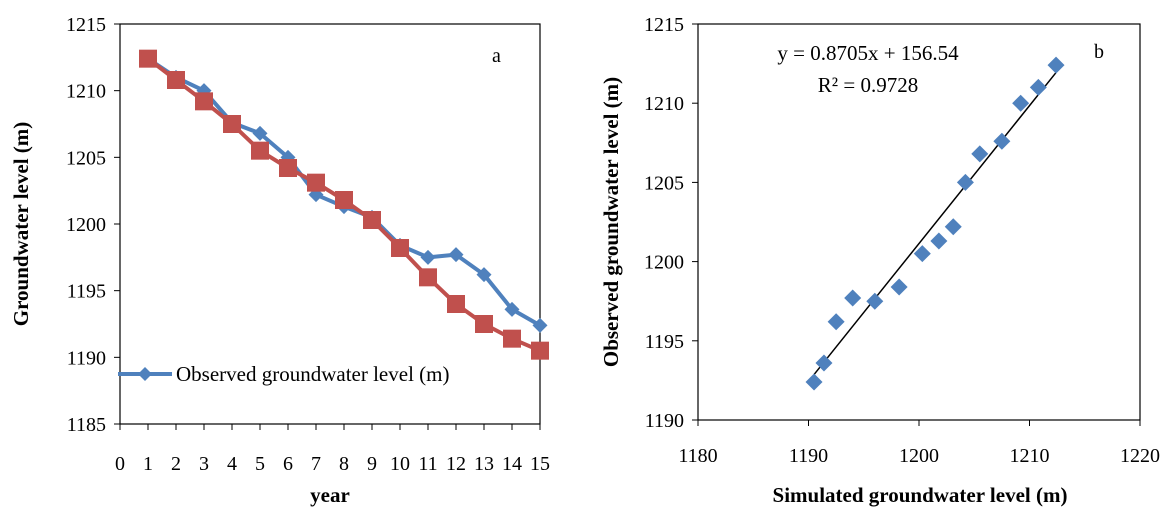 The image size is (1168, 508). I want to click on x-tick-label: 1, so click(148, 464).